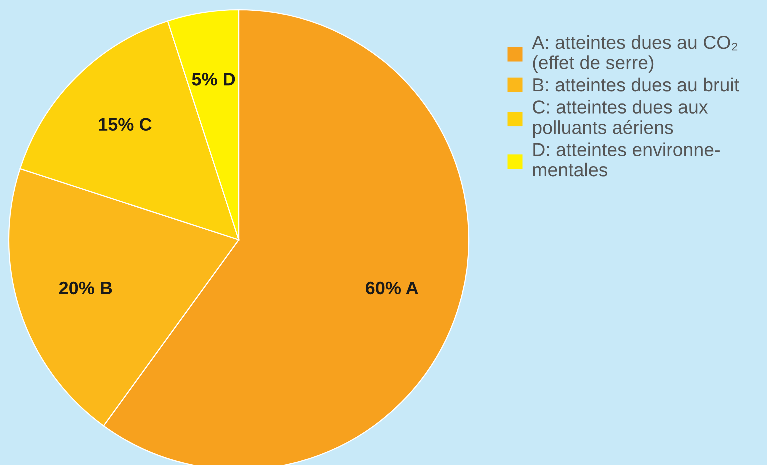 Image resolution: width=767 pixels, height=465 pixels. I want to click on data-label: 60% A, so click(392, 288).